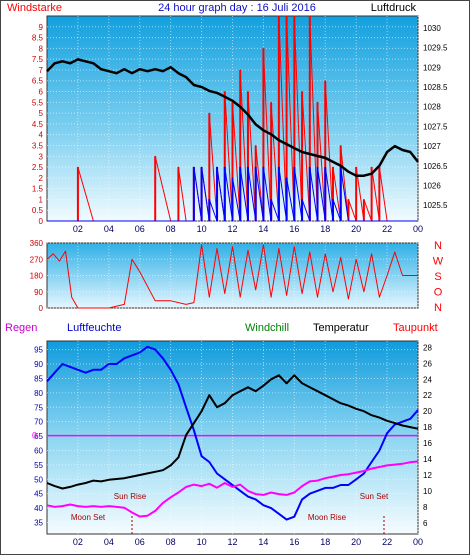  I want to click on left-tick-label: 40, so click(38, 508).